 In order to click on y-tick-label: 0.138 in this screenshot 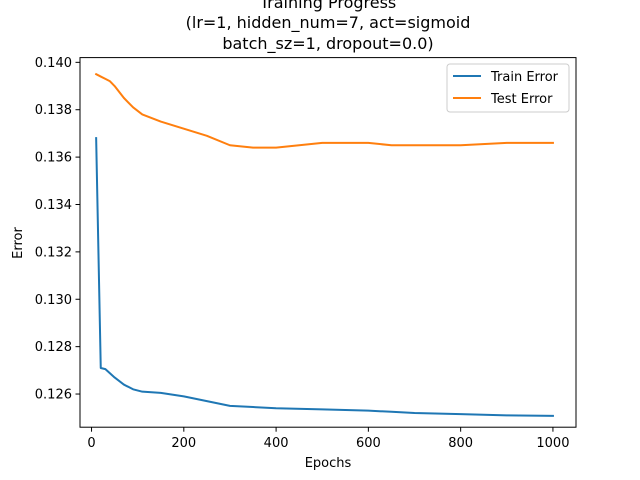, I will do `click(53, 110)`.